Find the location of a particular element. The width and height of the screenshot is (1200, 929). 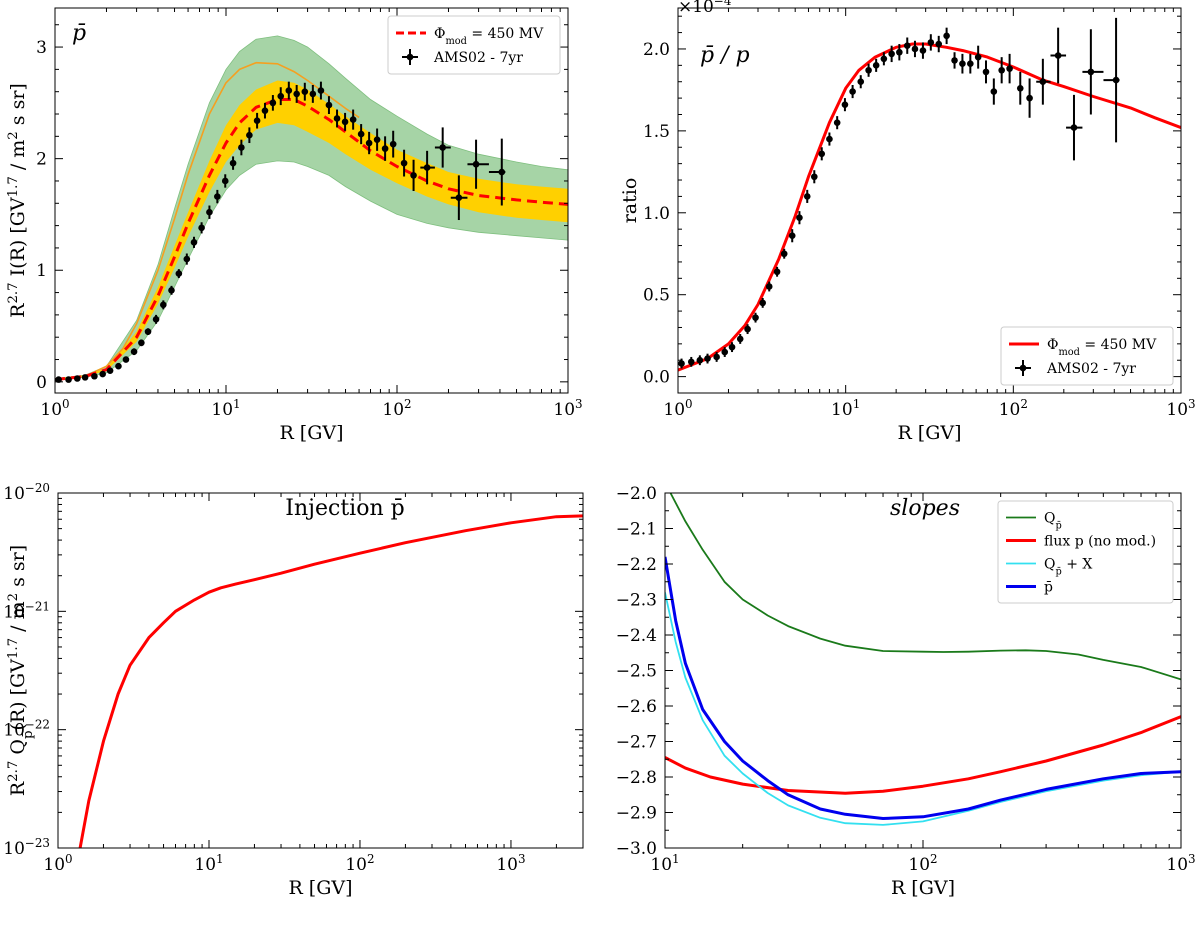

x-tick-label: 10² is located at coordinates (396, 408).